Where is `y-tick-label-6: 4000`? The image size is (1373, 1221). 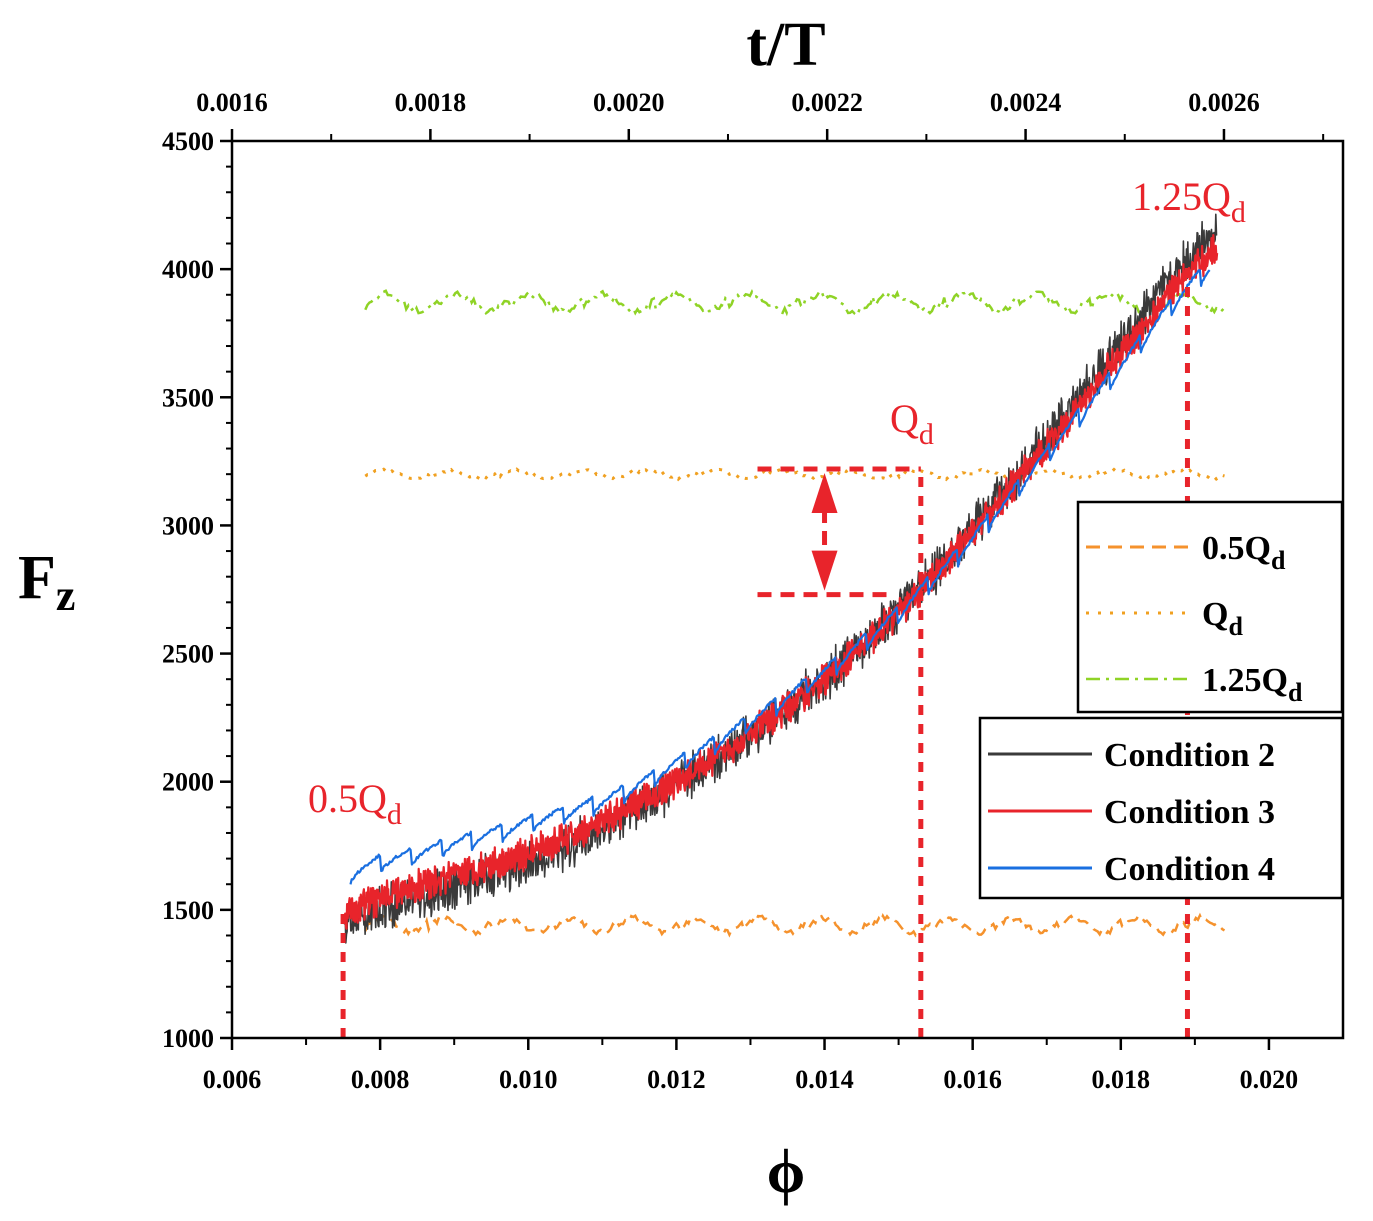 y-tick-label-6: 4000 is located at coordinates (188, 269).